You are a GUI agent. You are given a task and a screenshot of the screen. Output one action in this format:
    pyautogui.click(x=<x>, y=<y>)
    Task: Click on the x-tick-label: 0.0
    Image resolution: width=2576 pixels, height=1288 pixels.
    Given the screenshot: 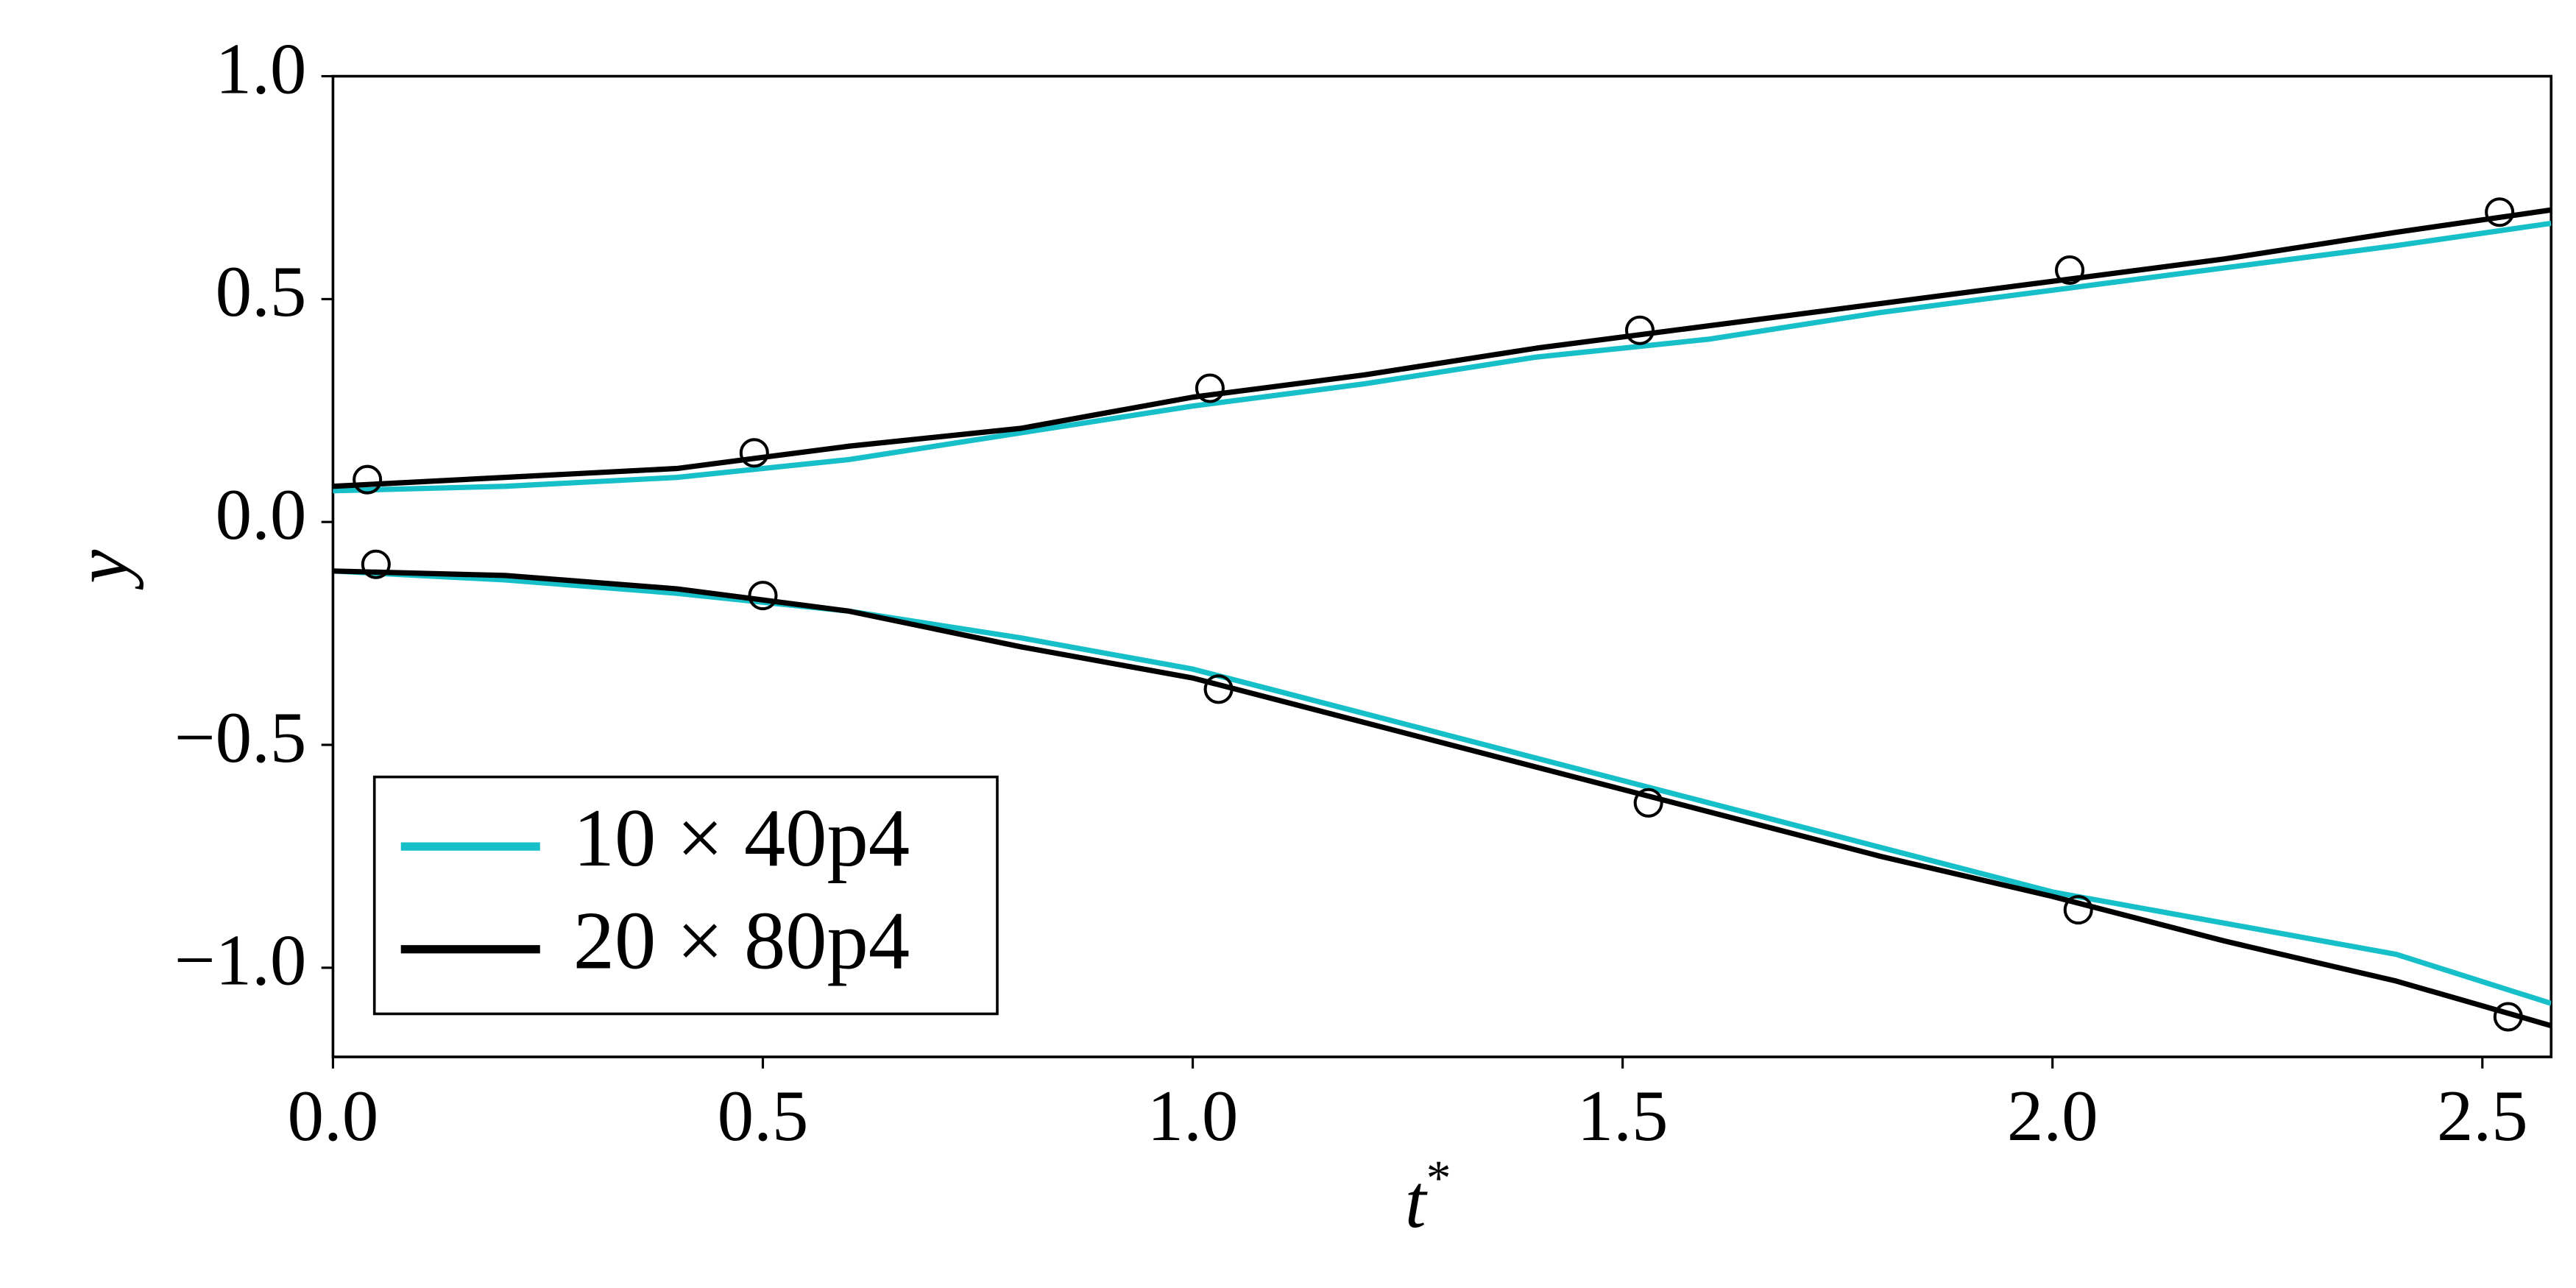 What is the action you would take?
    pyautogui.click(x=333, y=1116)
    